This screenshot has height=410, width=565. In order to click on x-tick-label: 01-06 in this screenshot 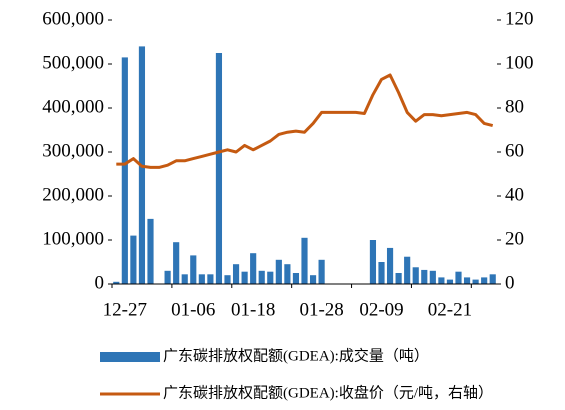, I will do `click(193, 309)`.